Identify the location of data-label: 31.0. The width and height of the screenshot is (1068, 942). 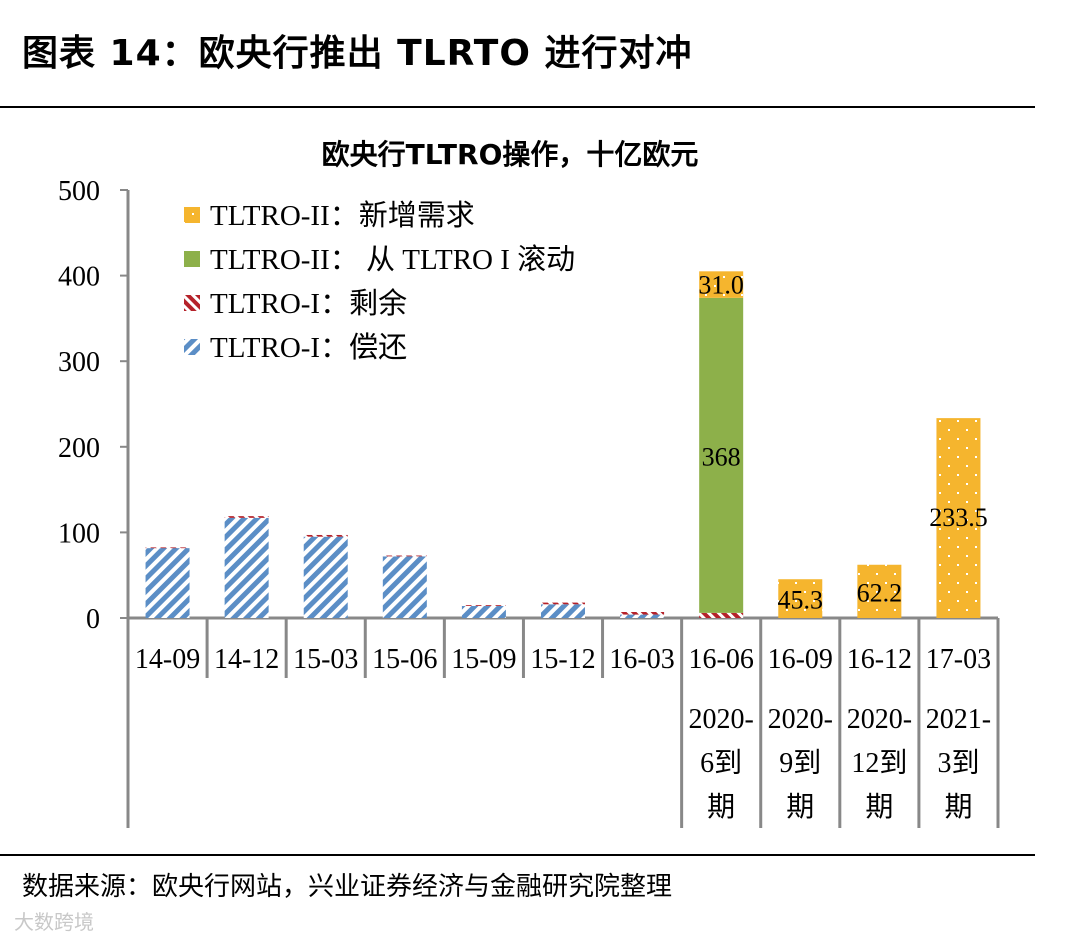
(721, 285).